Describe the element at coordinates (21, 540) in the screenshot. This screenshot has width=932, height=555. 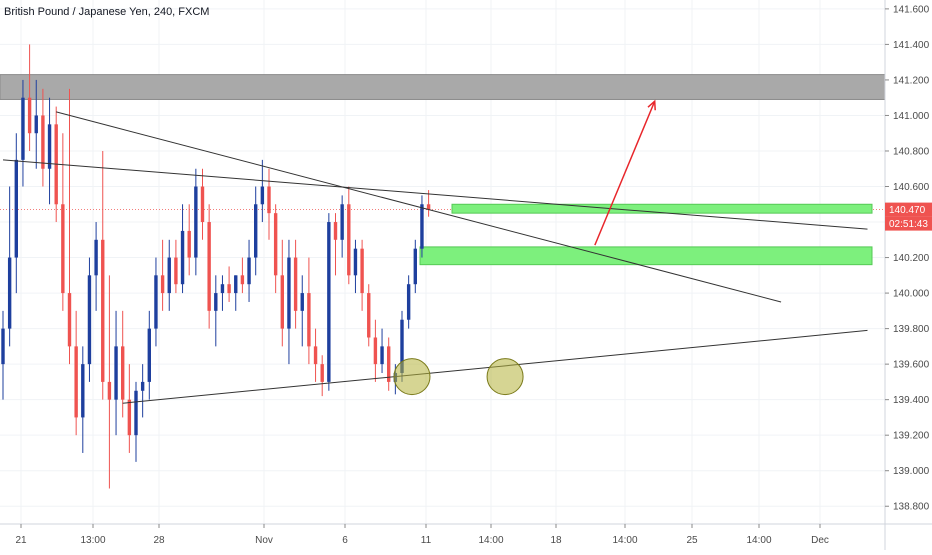
I see `x-tick-label: 21` at that location.